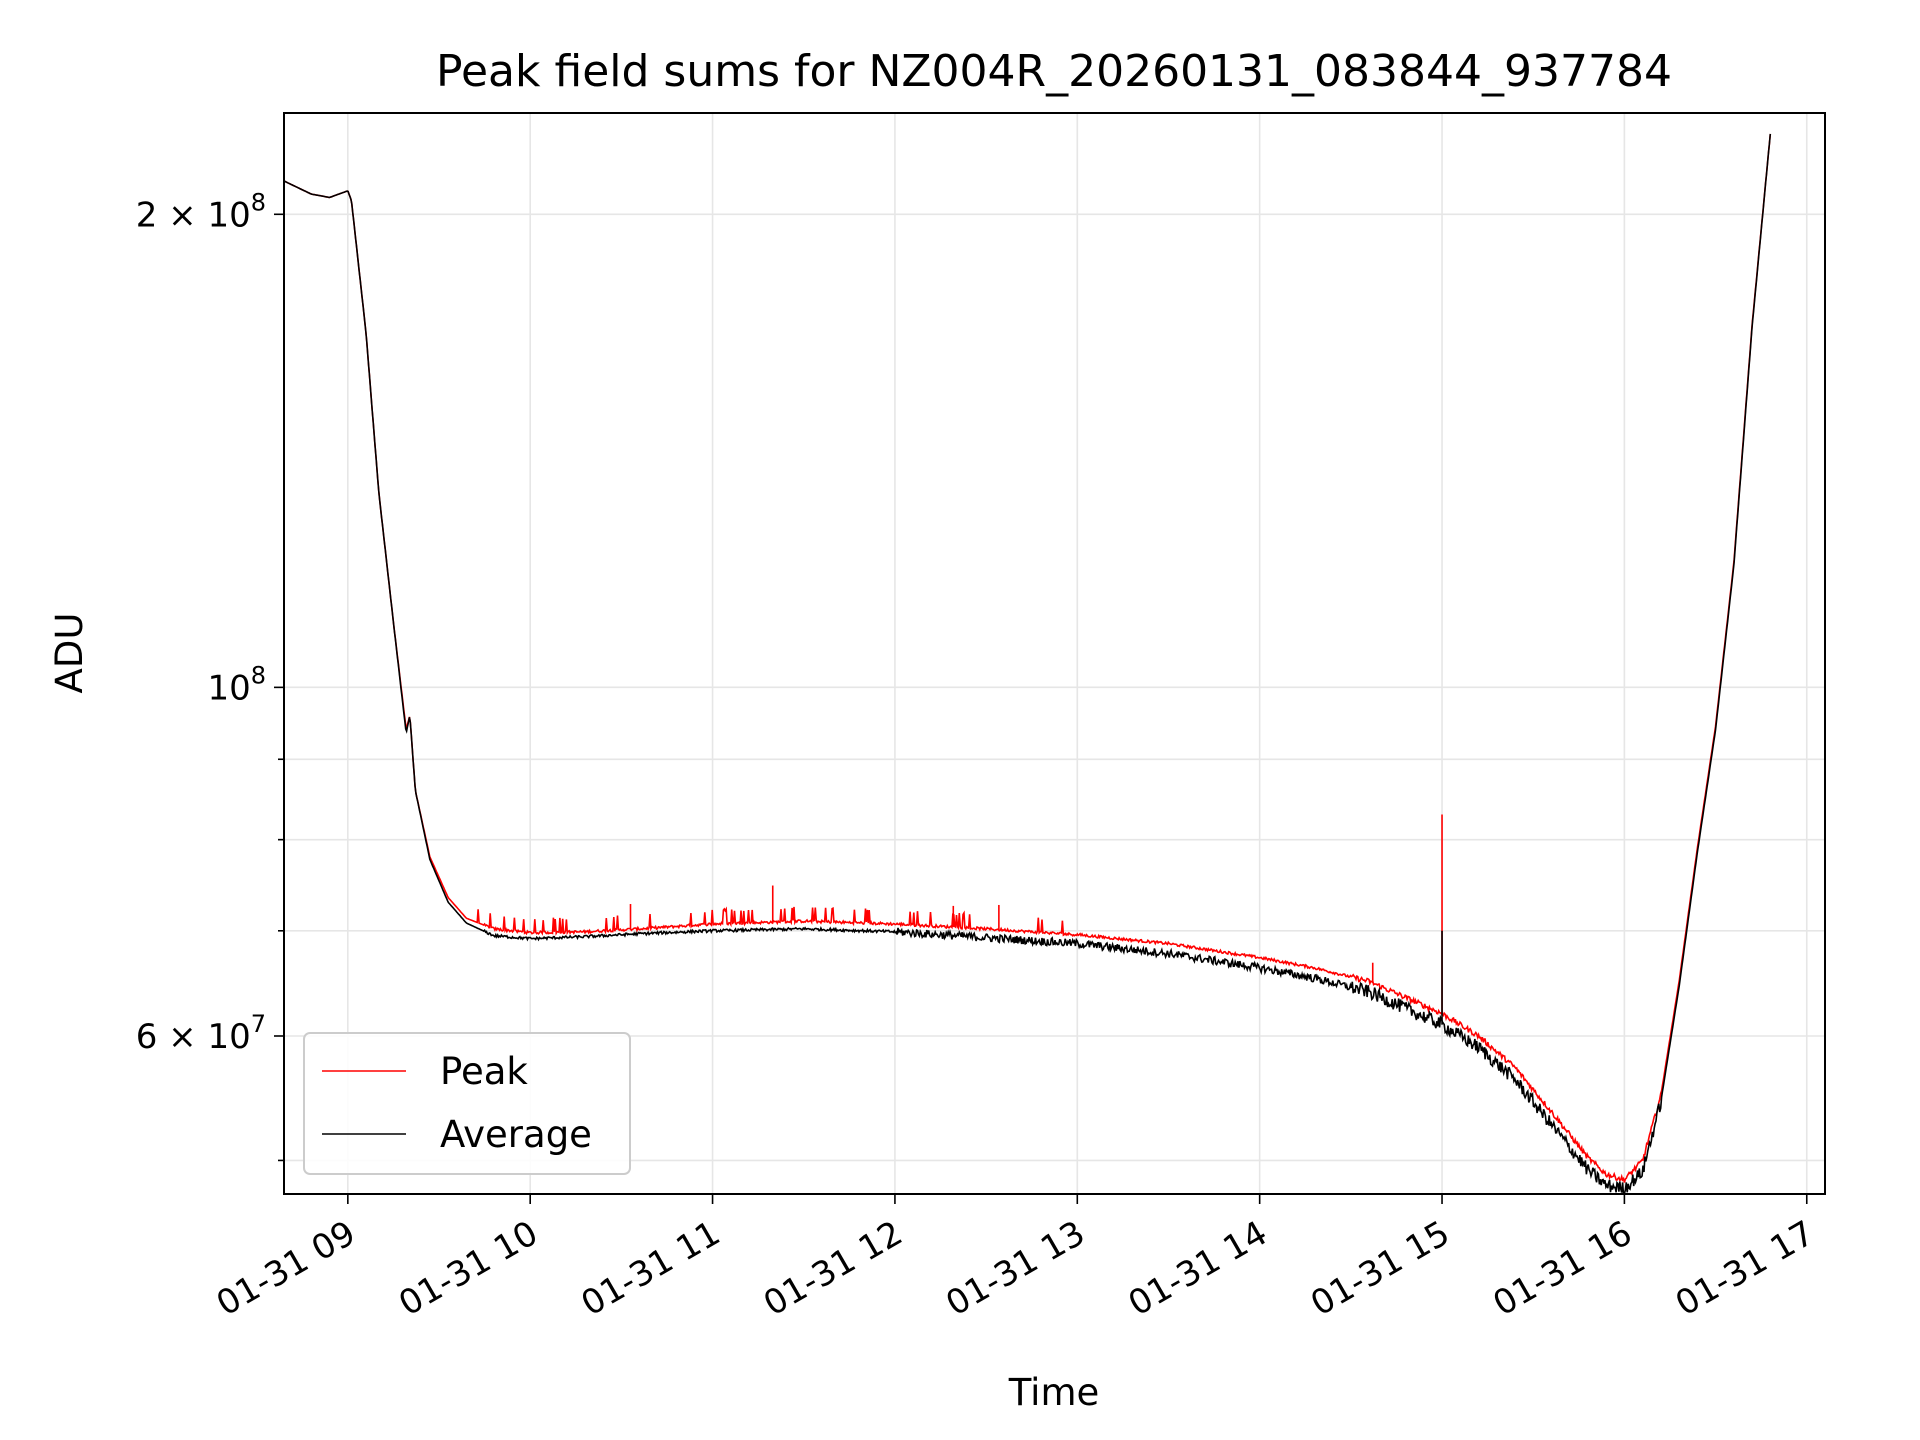  What do you see at coordinates (201, 1033) in the screenshot?
I see `y-tick-label: 6 × 107` at bounding box center [201, 1033].